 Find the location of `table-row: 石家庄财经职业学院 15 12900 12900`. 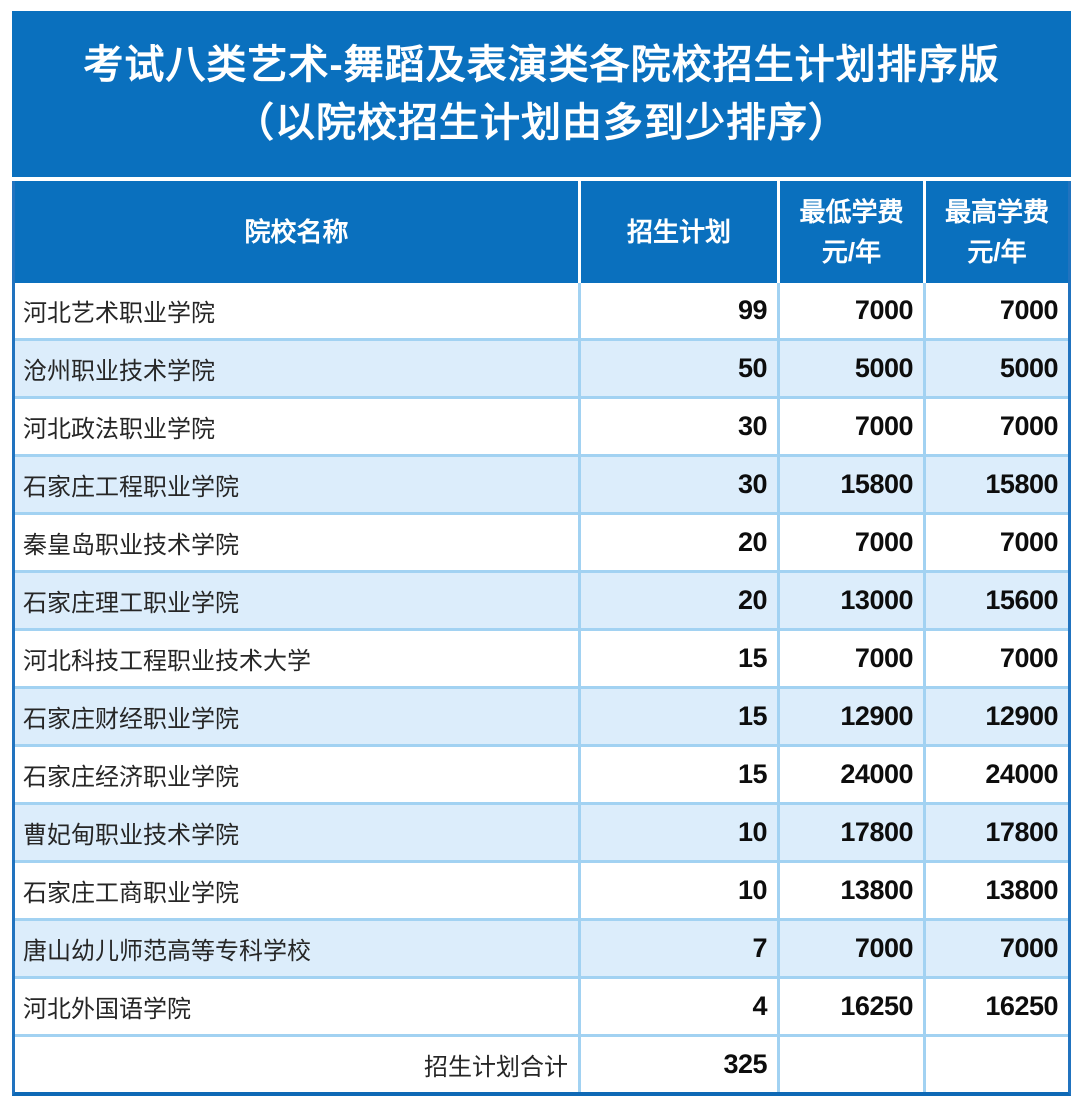

table-row: 石家庄财经职业学院 15 12900 12900 is located at coordinates (541, 716).